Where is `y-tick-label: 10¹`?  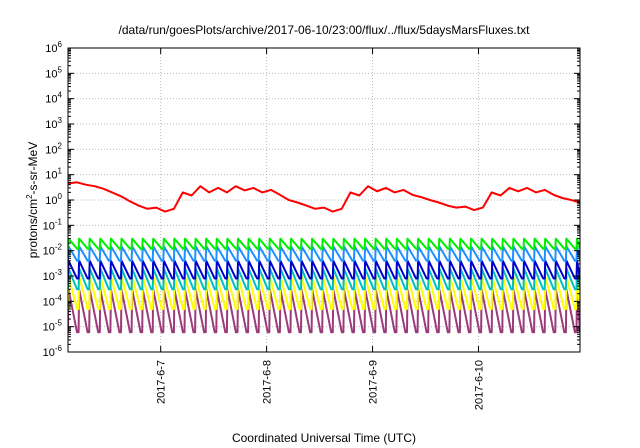
y-tick-label: 10¹ is located at coordinates (53, 174).